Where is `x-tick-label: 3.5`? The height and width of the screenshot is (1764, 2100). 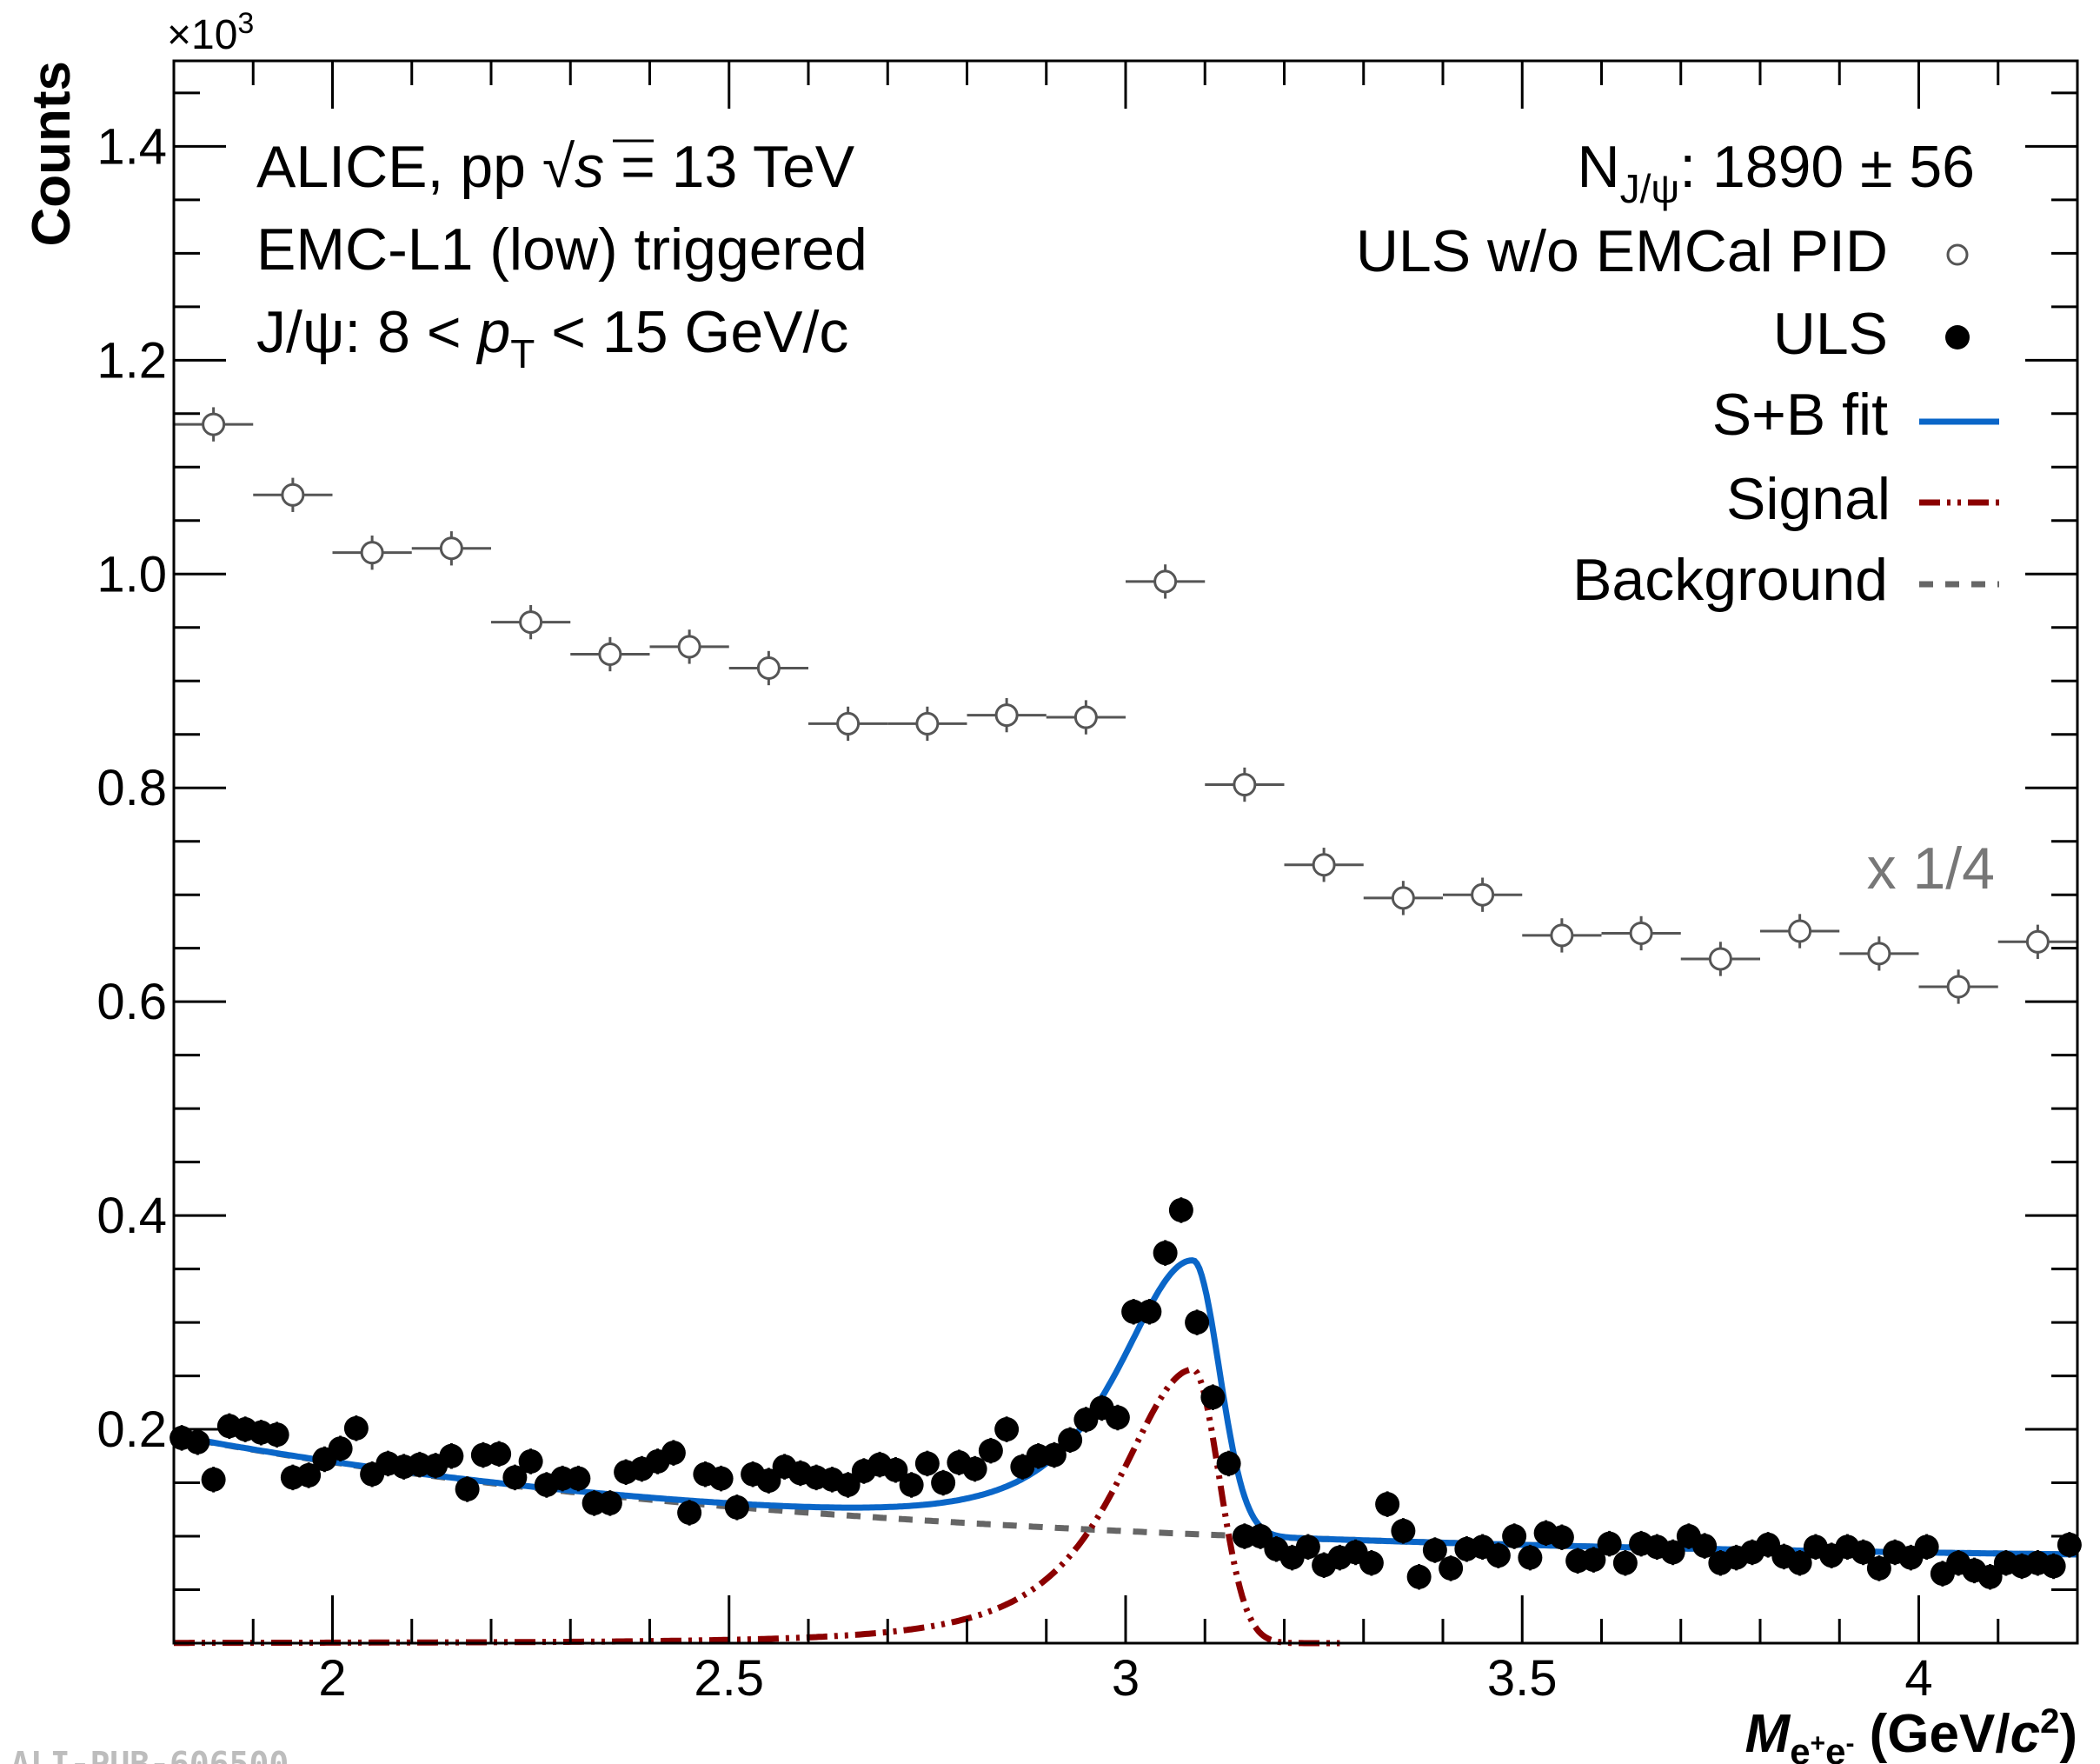
x-tick-label: 3.5 is located at coordinates (1522, 1678).